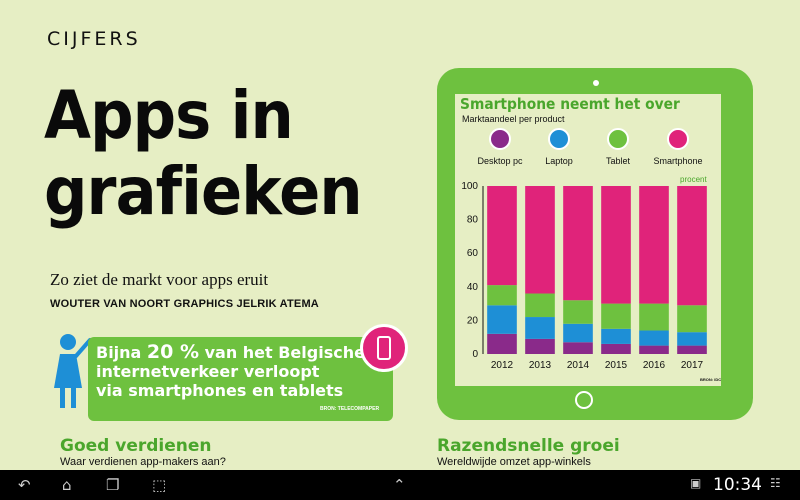 This screenshot has width=800, height=500. I want to click on x-tick-label: 2015, so click(616, 365).